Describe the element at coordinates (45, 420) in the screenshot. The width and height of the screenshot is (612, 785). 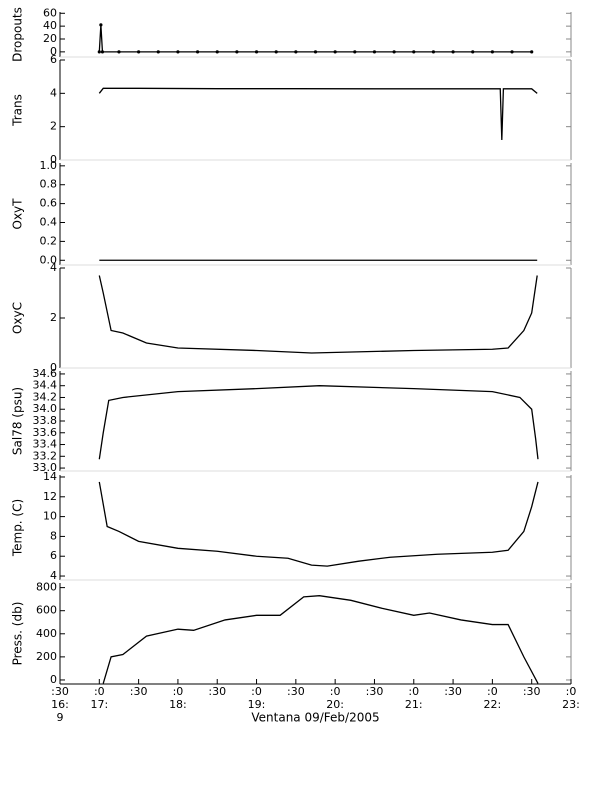
I see `y-tick-label: 33.8` at that location.